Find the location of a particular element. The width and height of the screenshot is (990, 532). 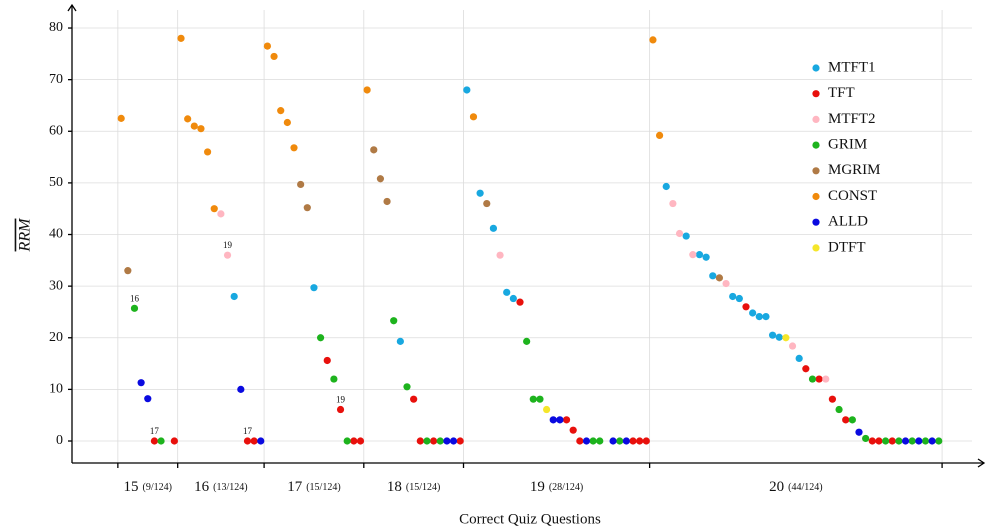

y-tick-label: 20 is located at coordinates (56, 337).